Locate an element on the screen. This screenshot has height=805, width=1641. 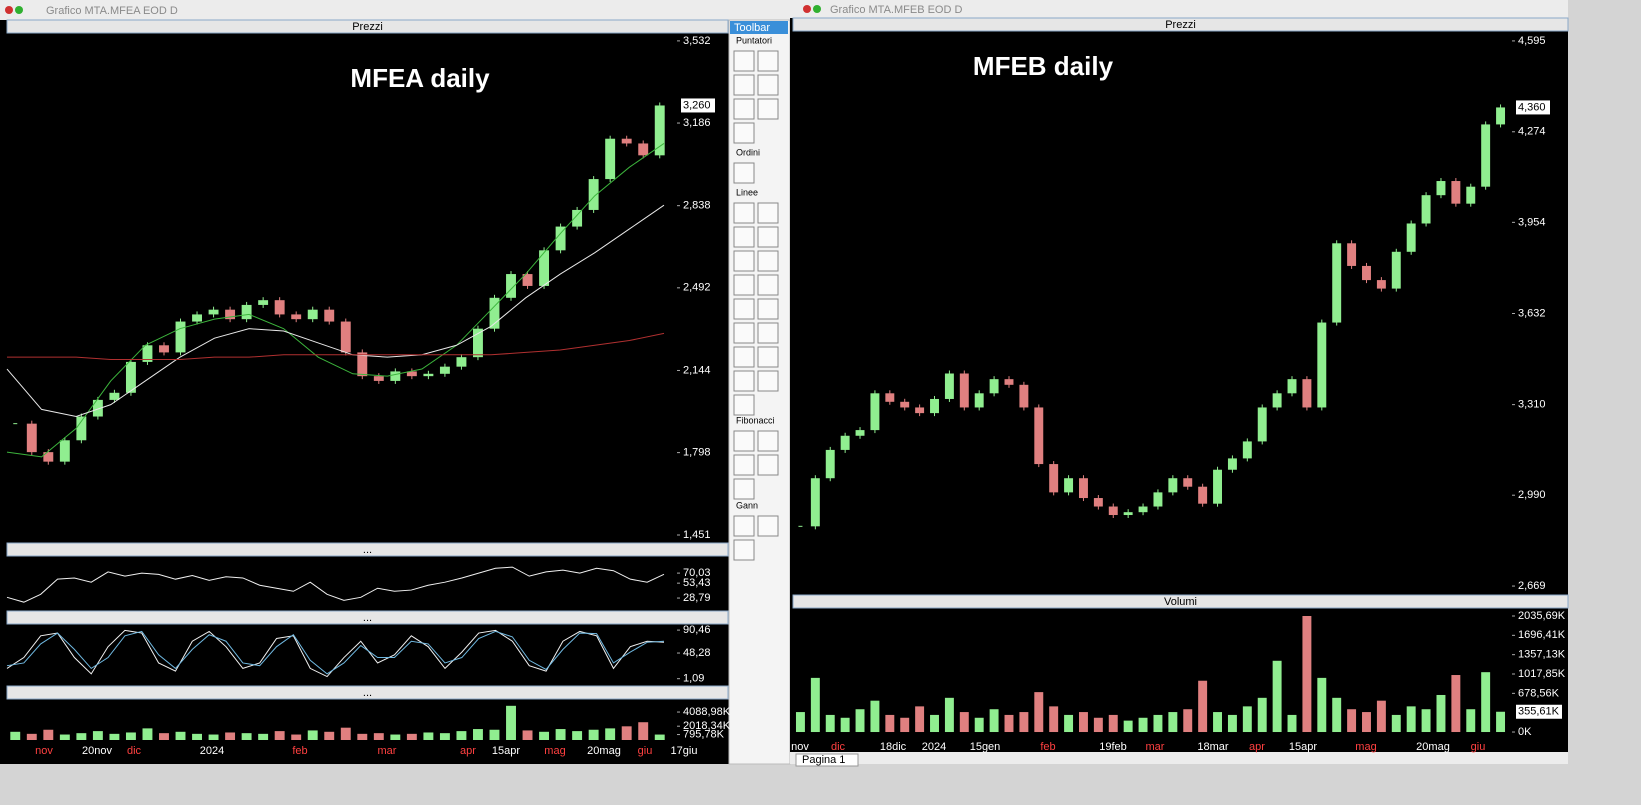
y-tick-label: 1696,41K is located at coordinates (1542, 635).